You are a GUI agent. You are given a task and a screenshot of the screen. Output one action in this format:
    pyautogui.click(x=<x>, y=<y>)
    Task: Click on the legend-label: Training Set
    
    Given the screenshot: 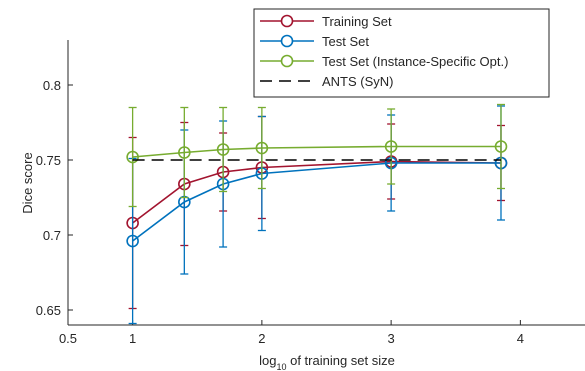 What is the action you would take?
    pyautogui.click(x=357, y=21)
    